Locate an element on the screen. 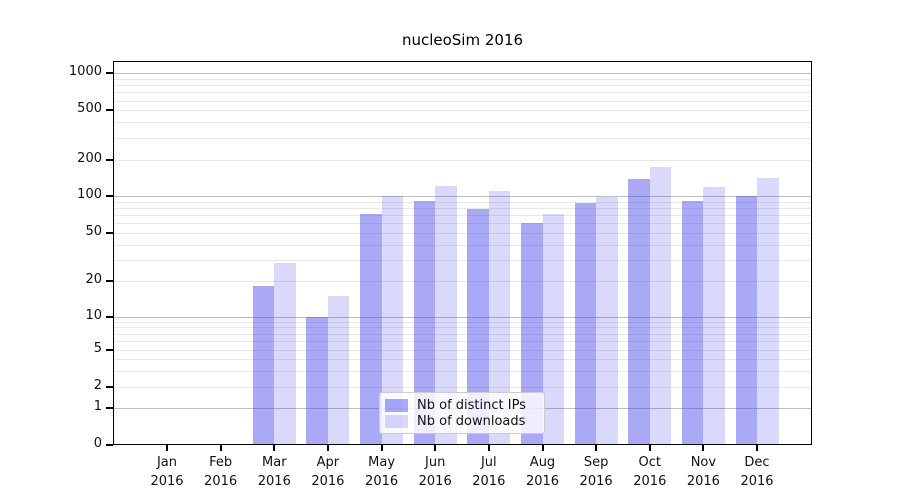 The height and width of the screenshot is (500, 900). legend-row-distinct-ips: Nb of distinct IPs is located at coordinates (461, 405).